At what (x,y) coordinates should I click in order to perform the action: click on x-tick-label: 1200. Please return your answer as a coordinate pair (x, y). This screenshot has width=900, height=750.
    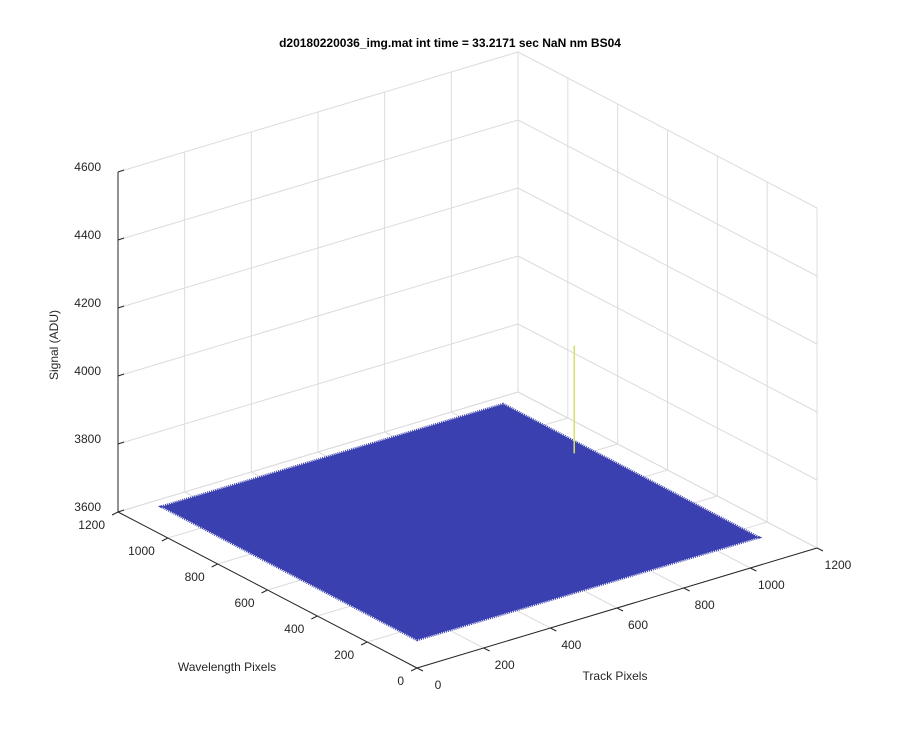
    Looking at the image, I should click on (838, 565).